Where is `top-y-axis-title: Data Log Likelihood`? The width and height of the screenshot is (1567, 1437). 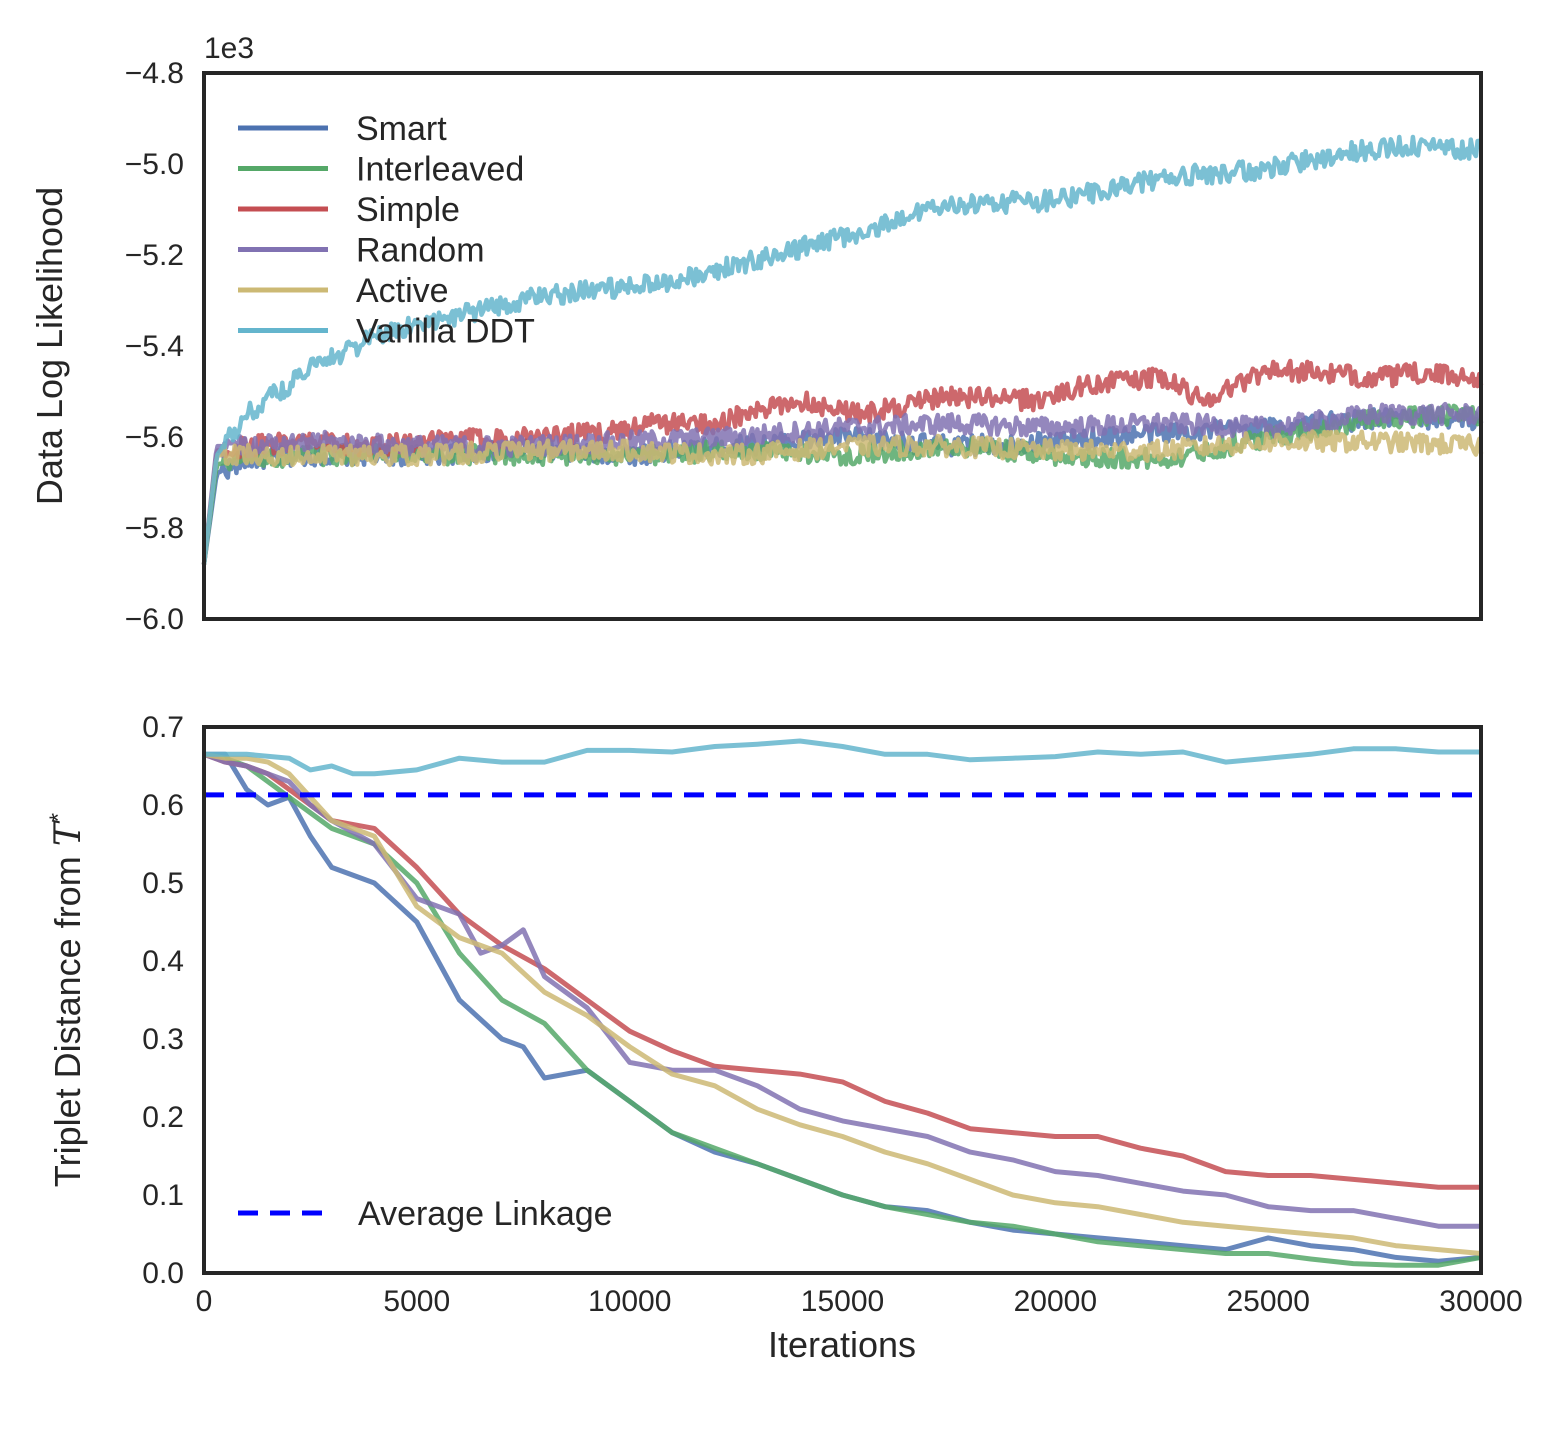
top-y-axis-title: Data Log Likelihood is located at coordinates (49, 346).